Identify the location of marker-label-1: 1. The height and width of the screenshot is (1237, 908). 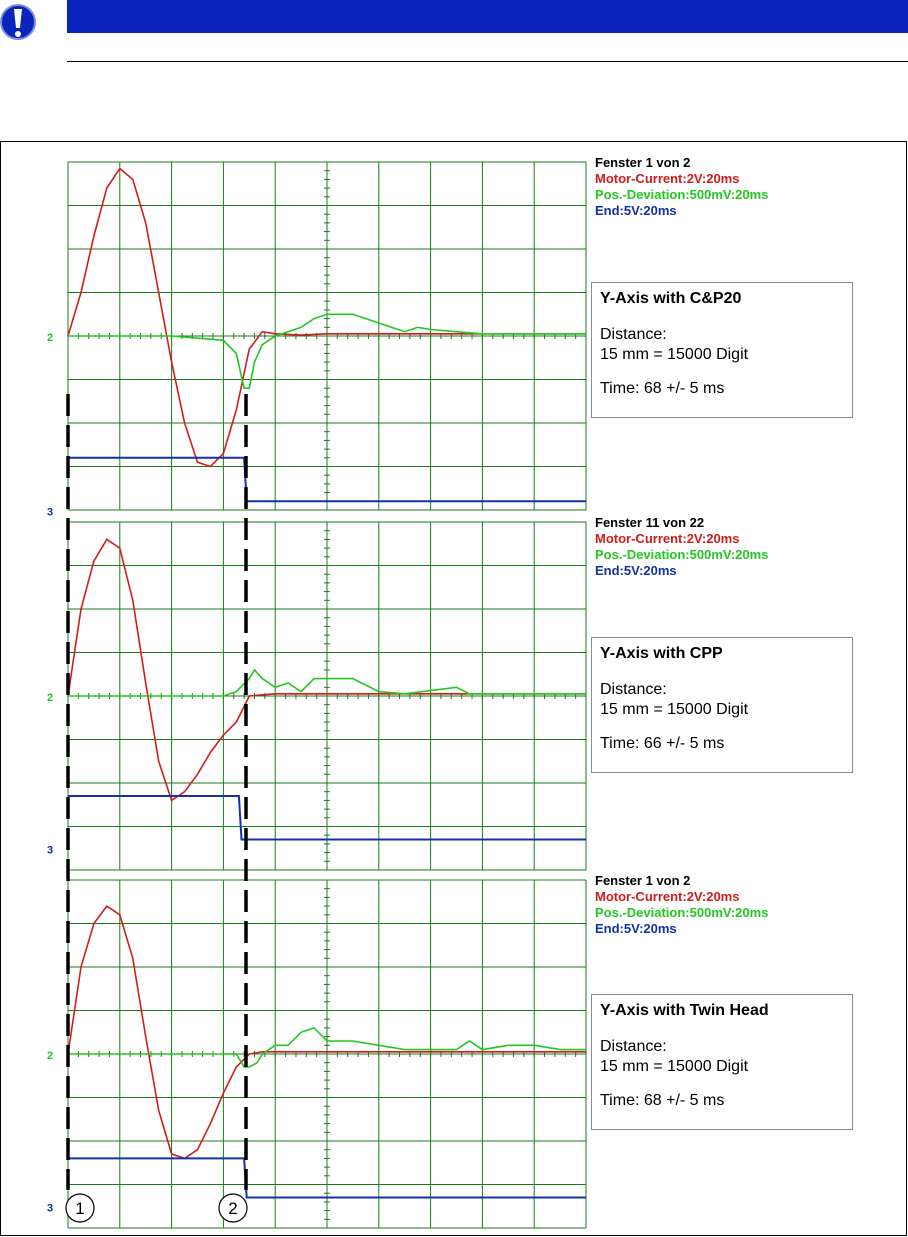
(79, 1208).